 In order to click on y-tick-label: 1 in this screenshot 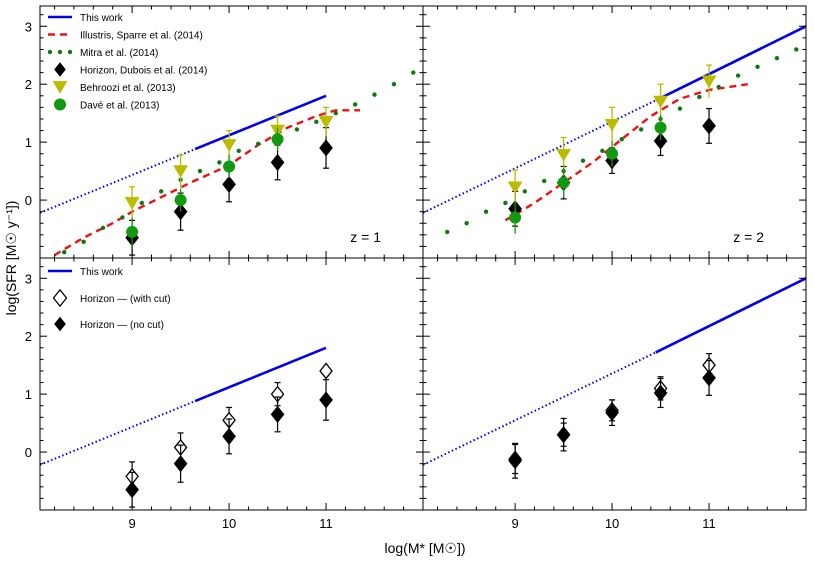, I will do `click(28, 142)`.